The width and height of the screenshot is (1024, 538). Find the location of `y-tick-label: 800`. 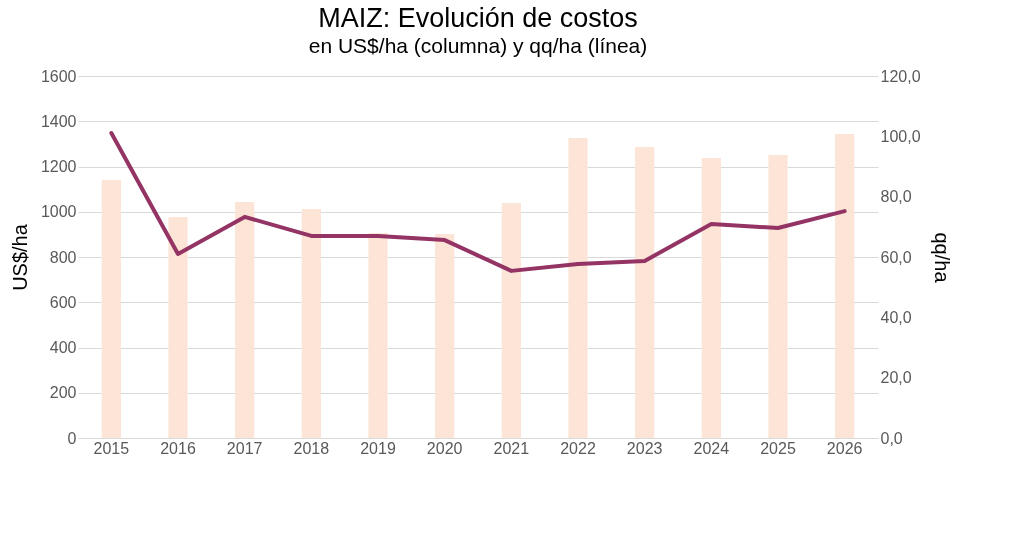

y-tick-label: 800 is located at coordinates (63, 257).